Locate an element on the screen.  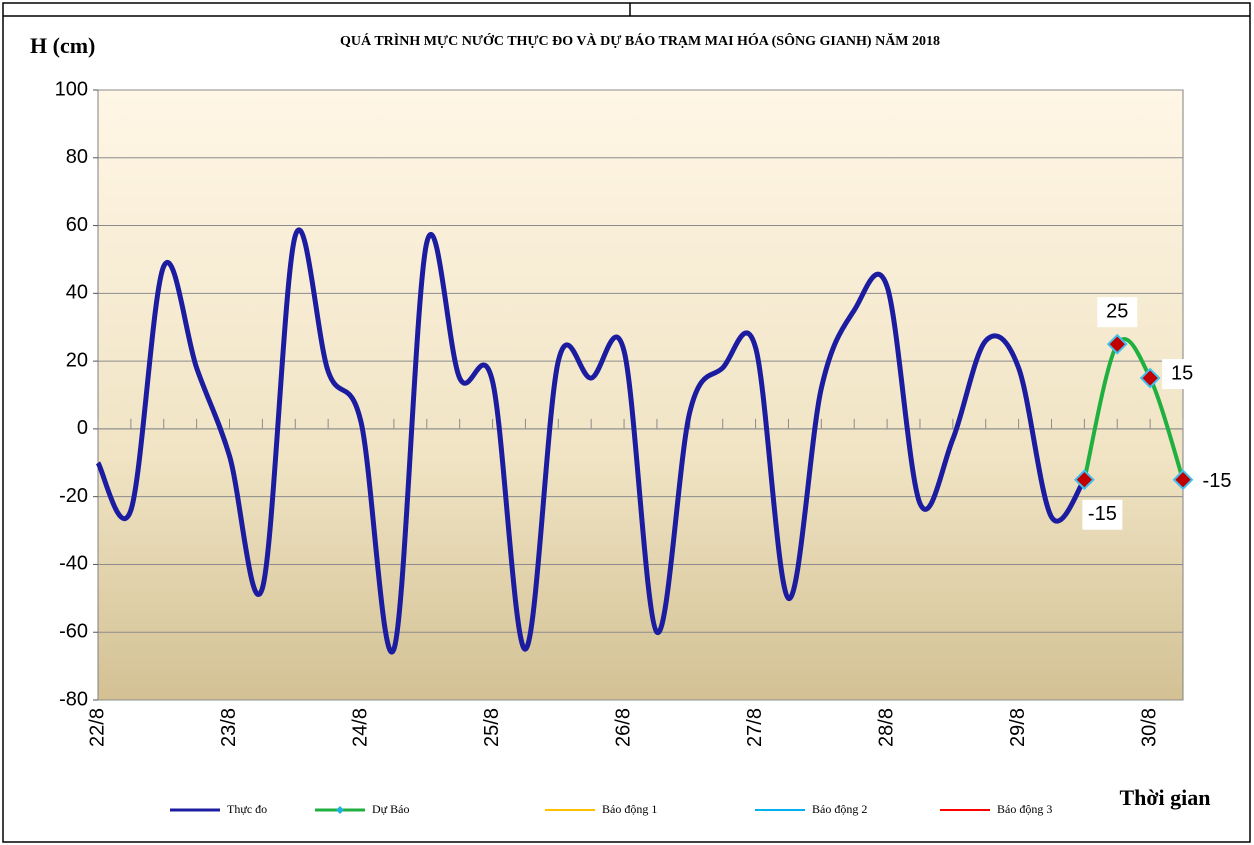
y-tick-label: 60 is located at coordinates (77, 225).